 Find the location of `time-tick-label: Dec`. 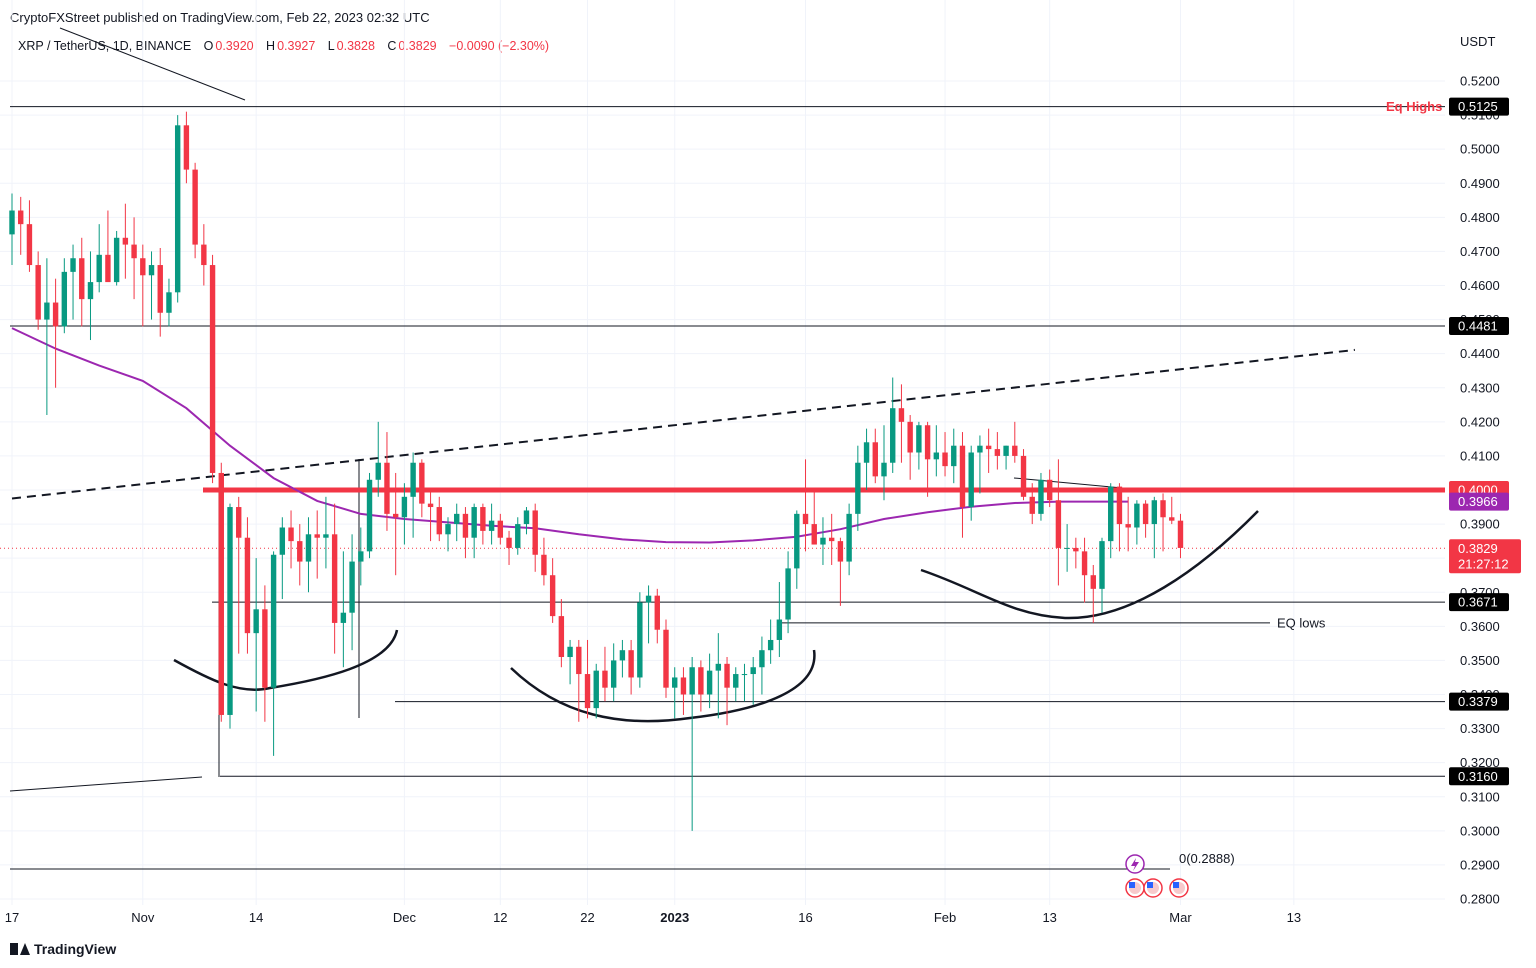

time-tick-label: Dec is located at coordinates (405, 917).